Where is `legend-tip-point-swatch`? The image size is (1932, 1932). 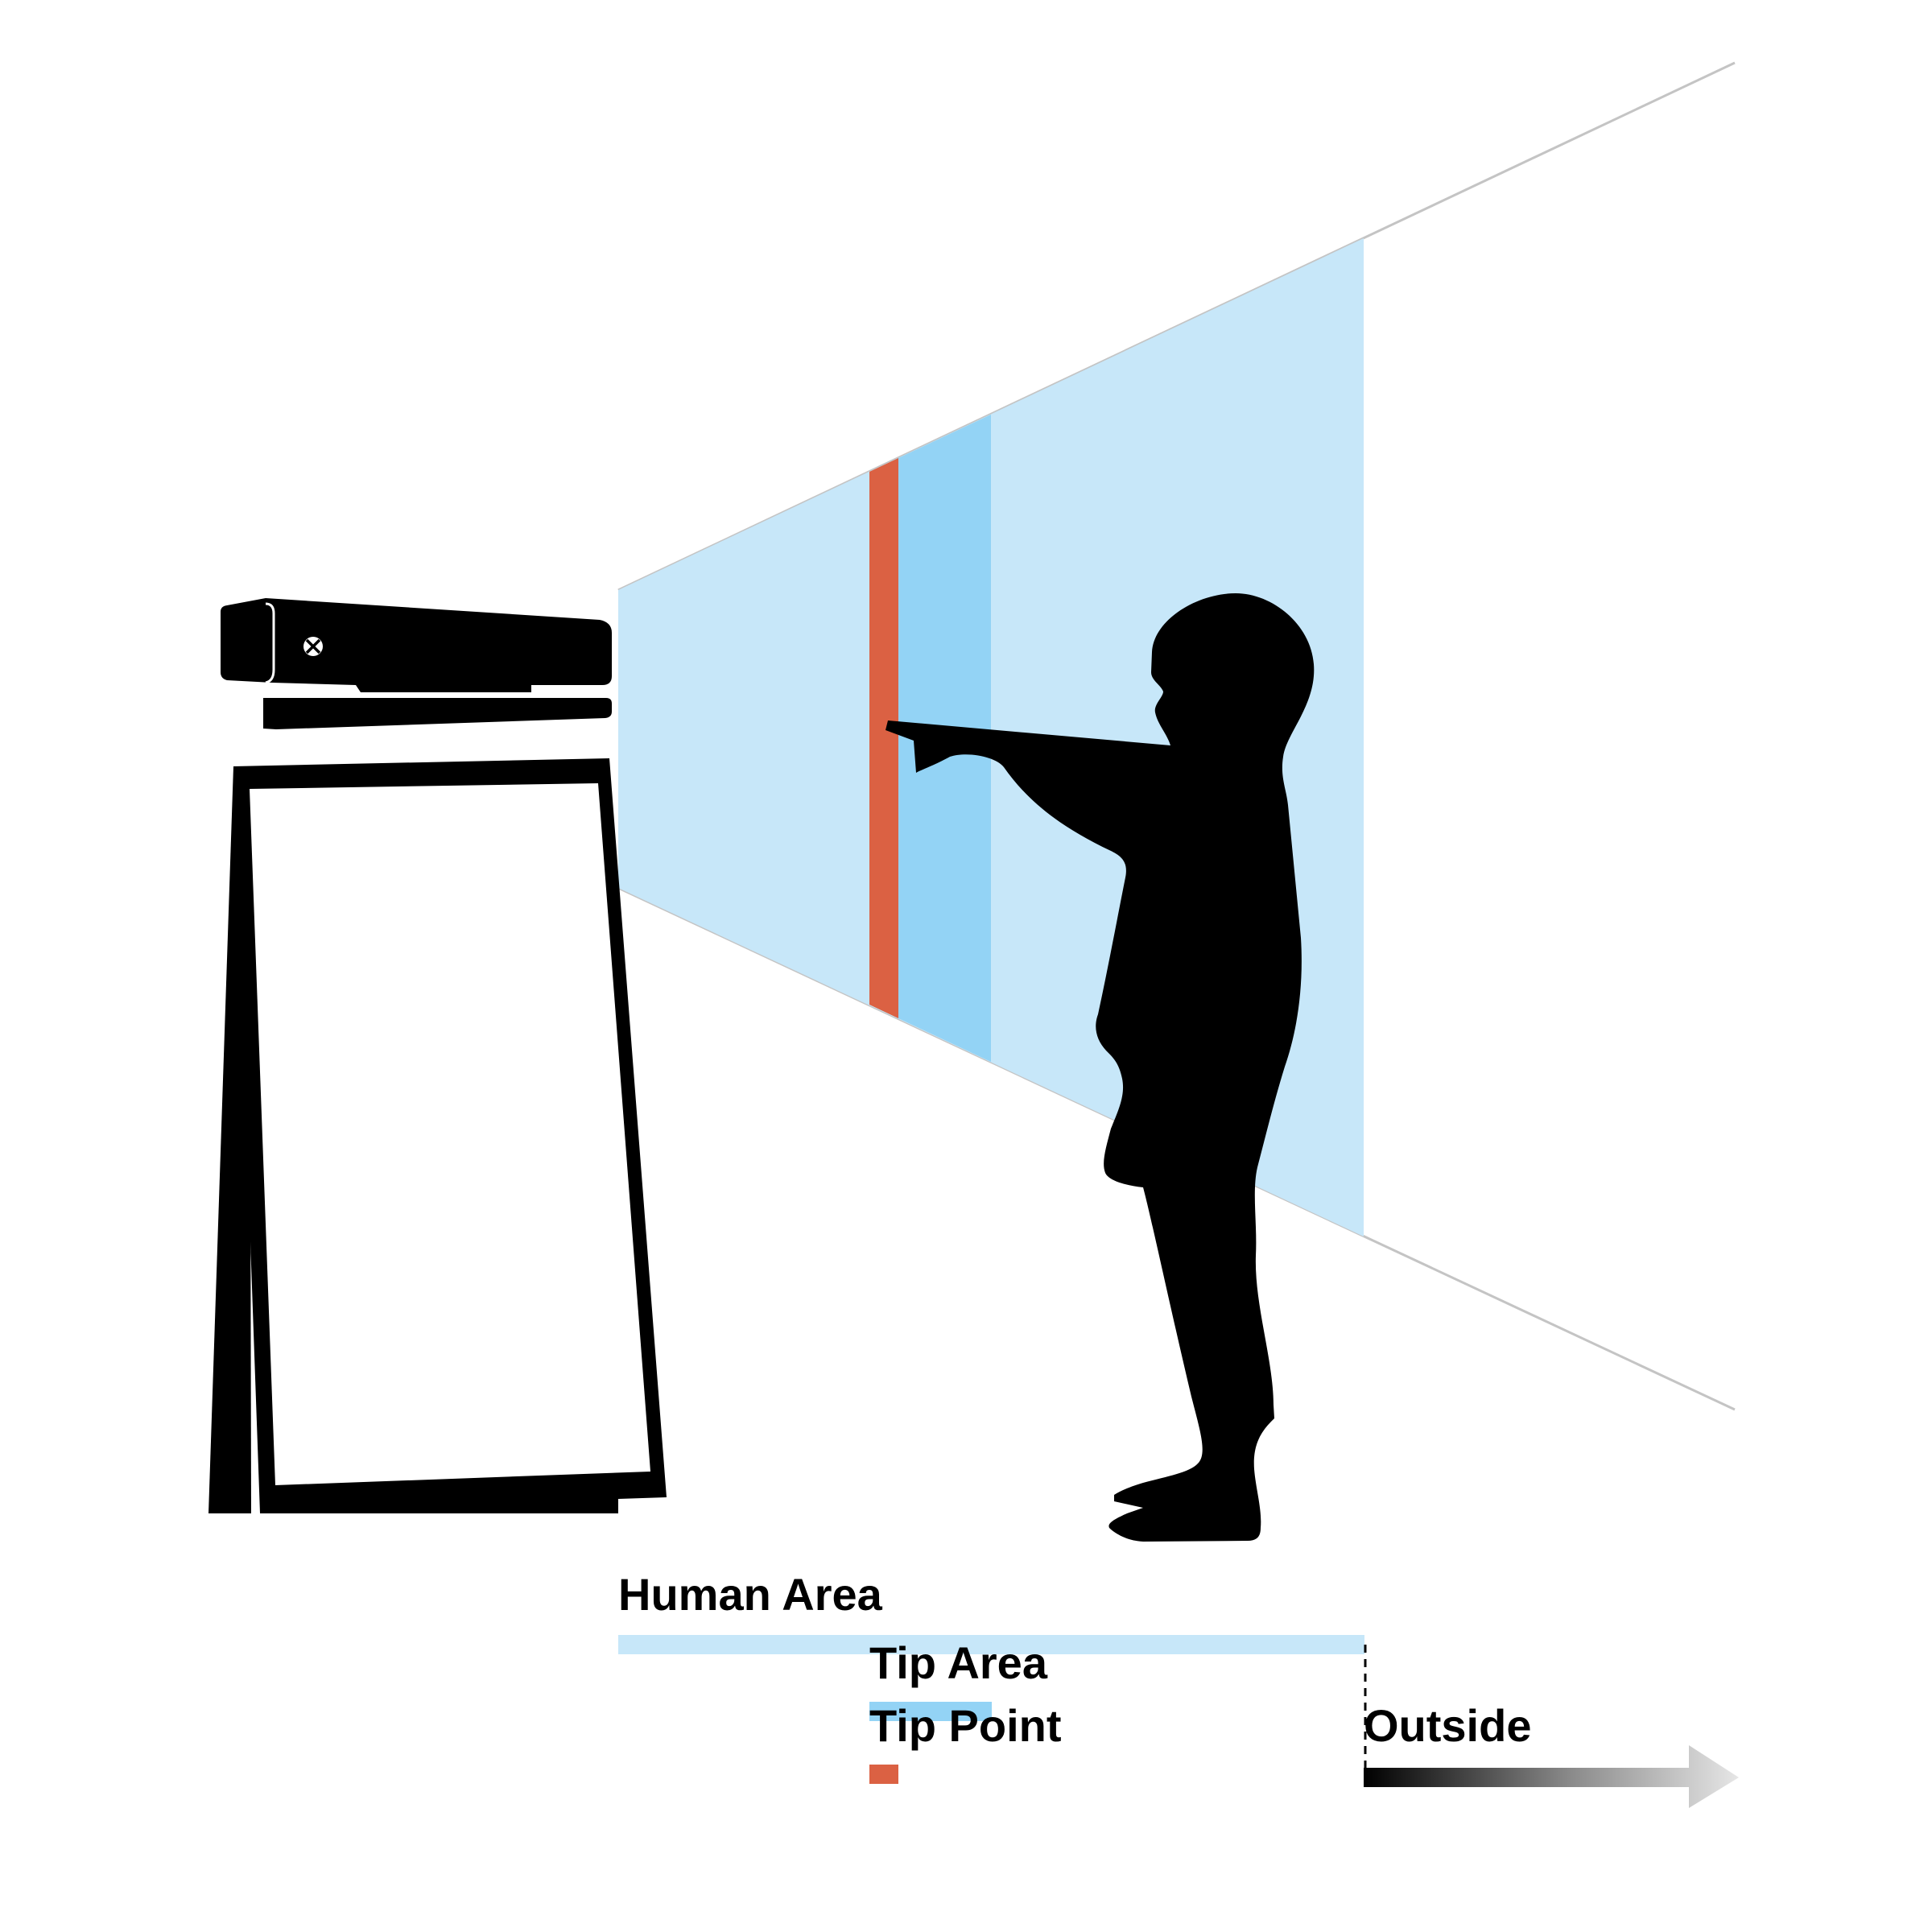 legend-tip-point-swatch is located at coordinates (884, 1774).